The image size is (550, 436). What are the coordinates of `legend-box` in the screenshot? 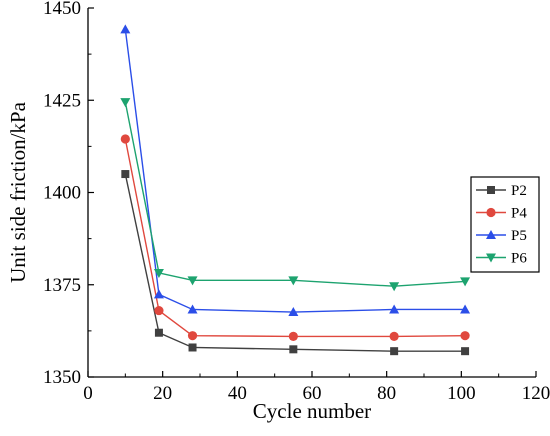 It's located at (505, 224).